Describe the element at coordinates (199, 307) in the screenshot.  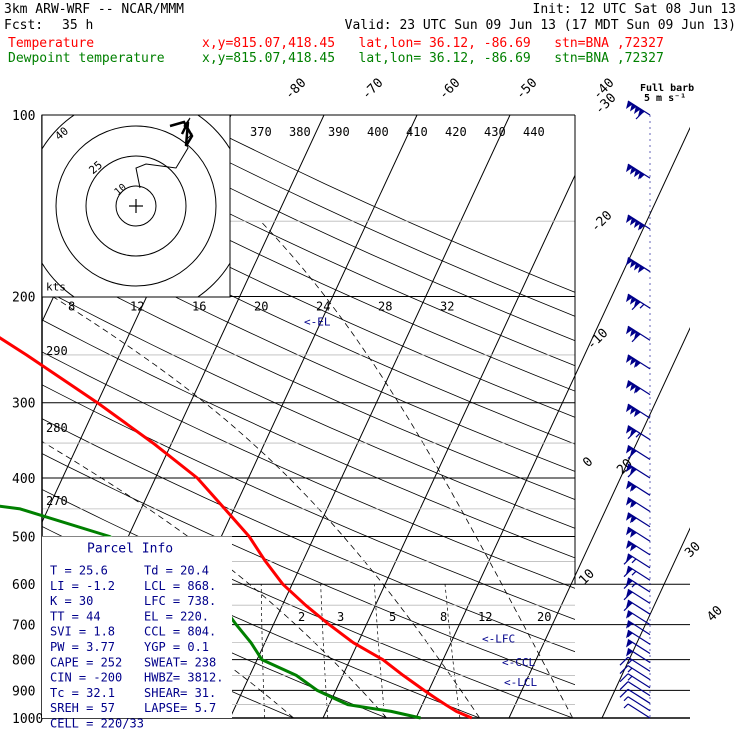
I see `speed-axis-label: 16` at that location.